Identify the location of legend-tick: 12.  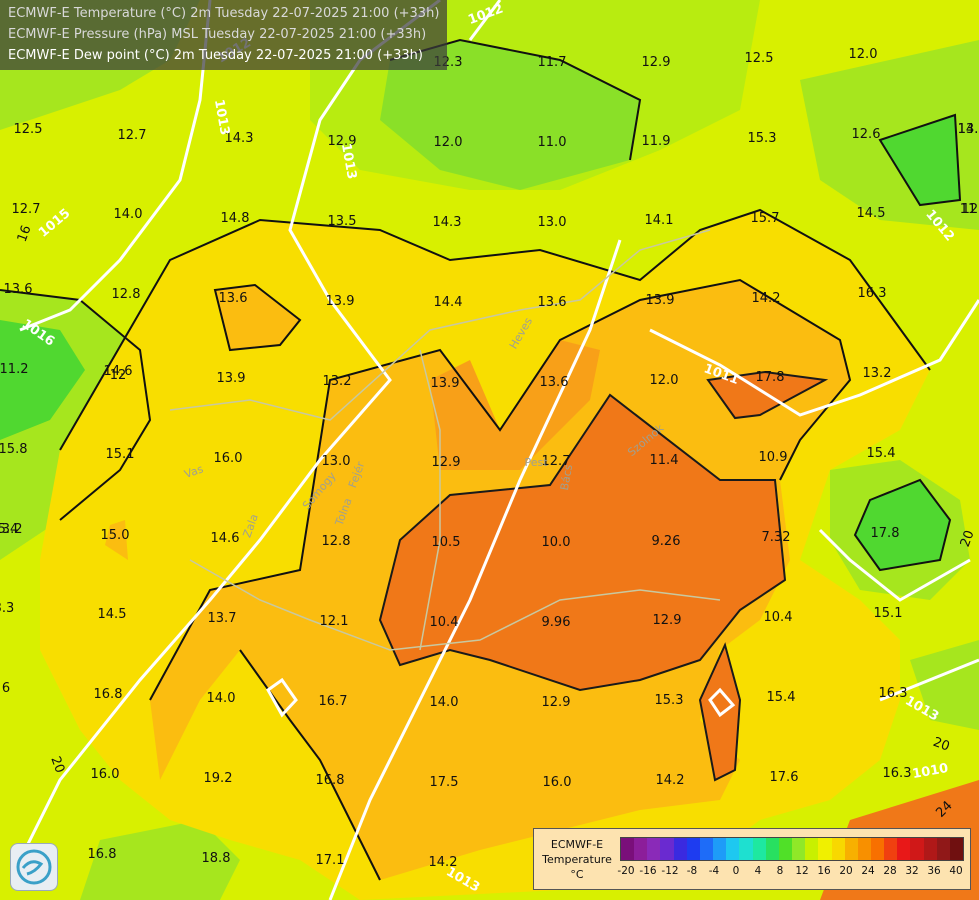
(802, 871).